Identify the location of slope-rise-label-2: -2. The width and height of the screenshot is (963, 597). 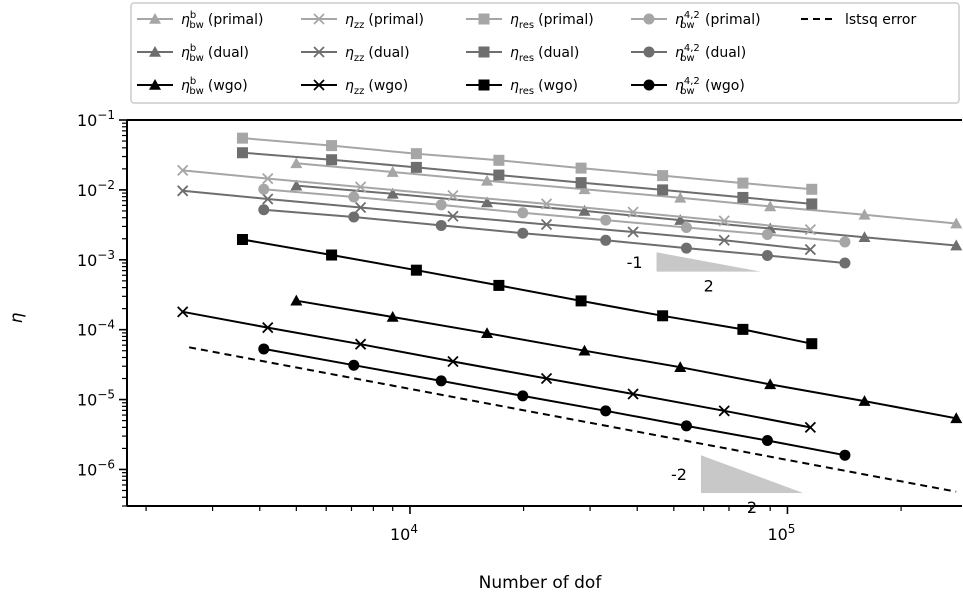
(679, 474).